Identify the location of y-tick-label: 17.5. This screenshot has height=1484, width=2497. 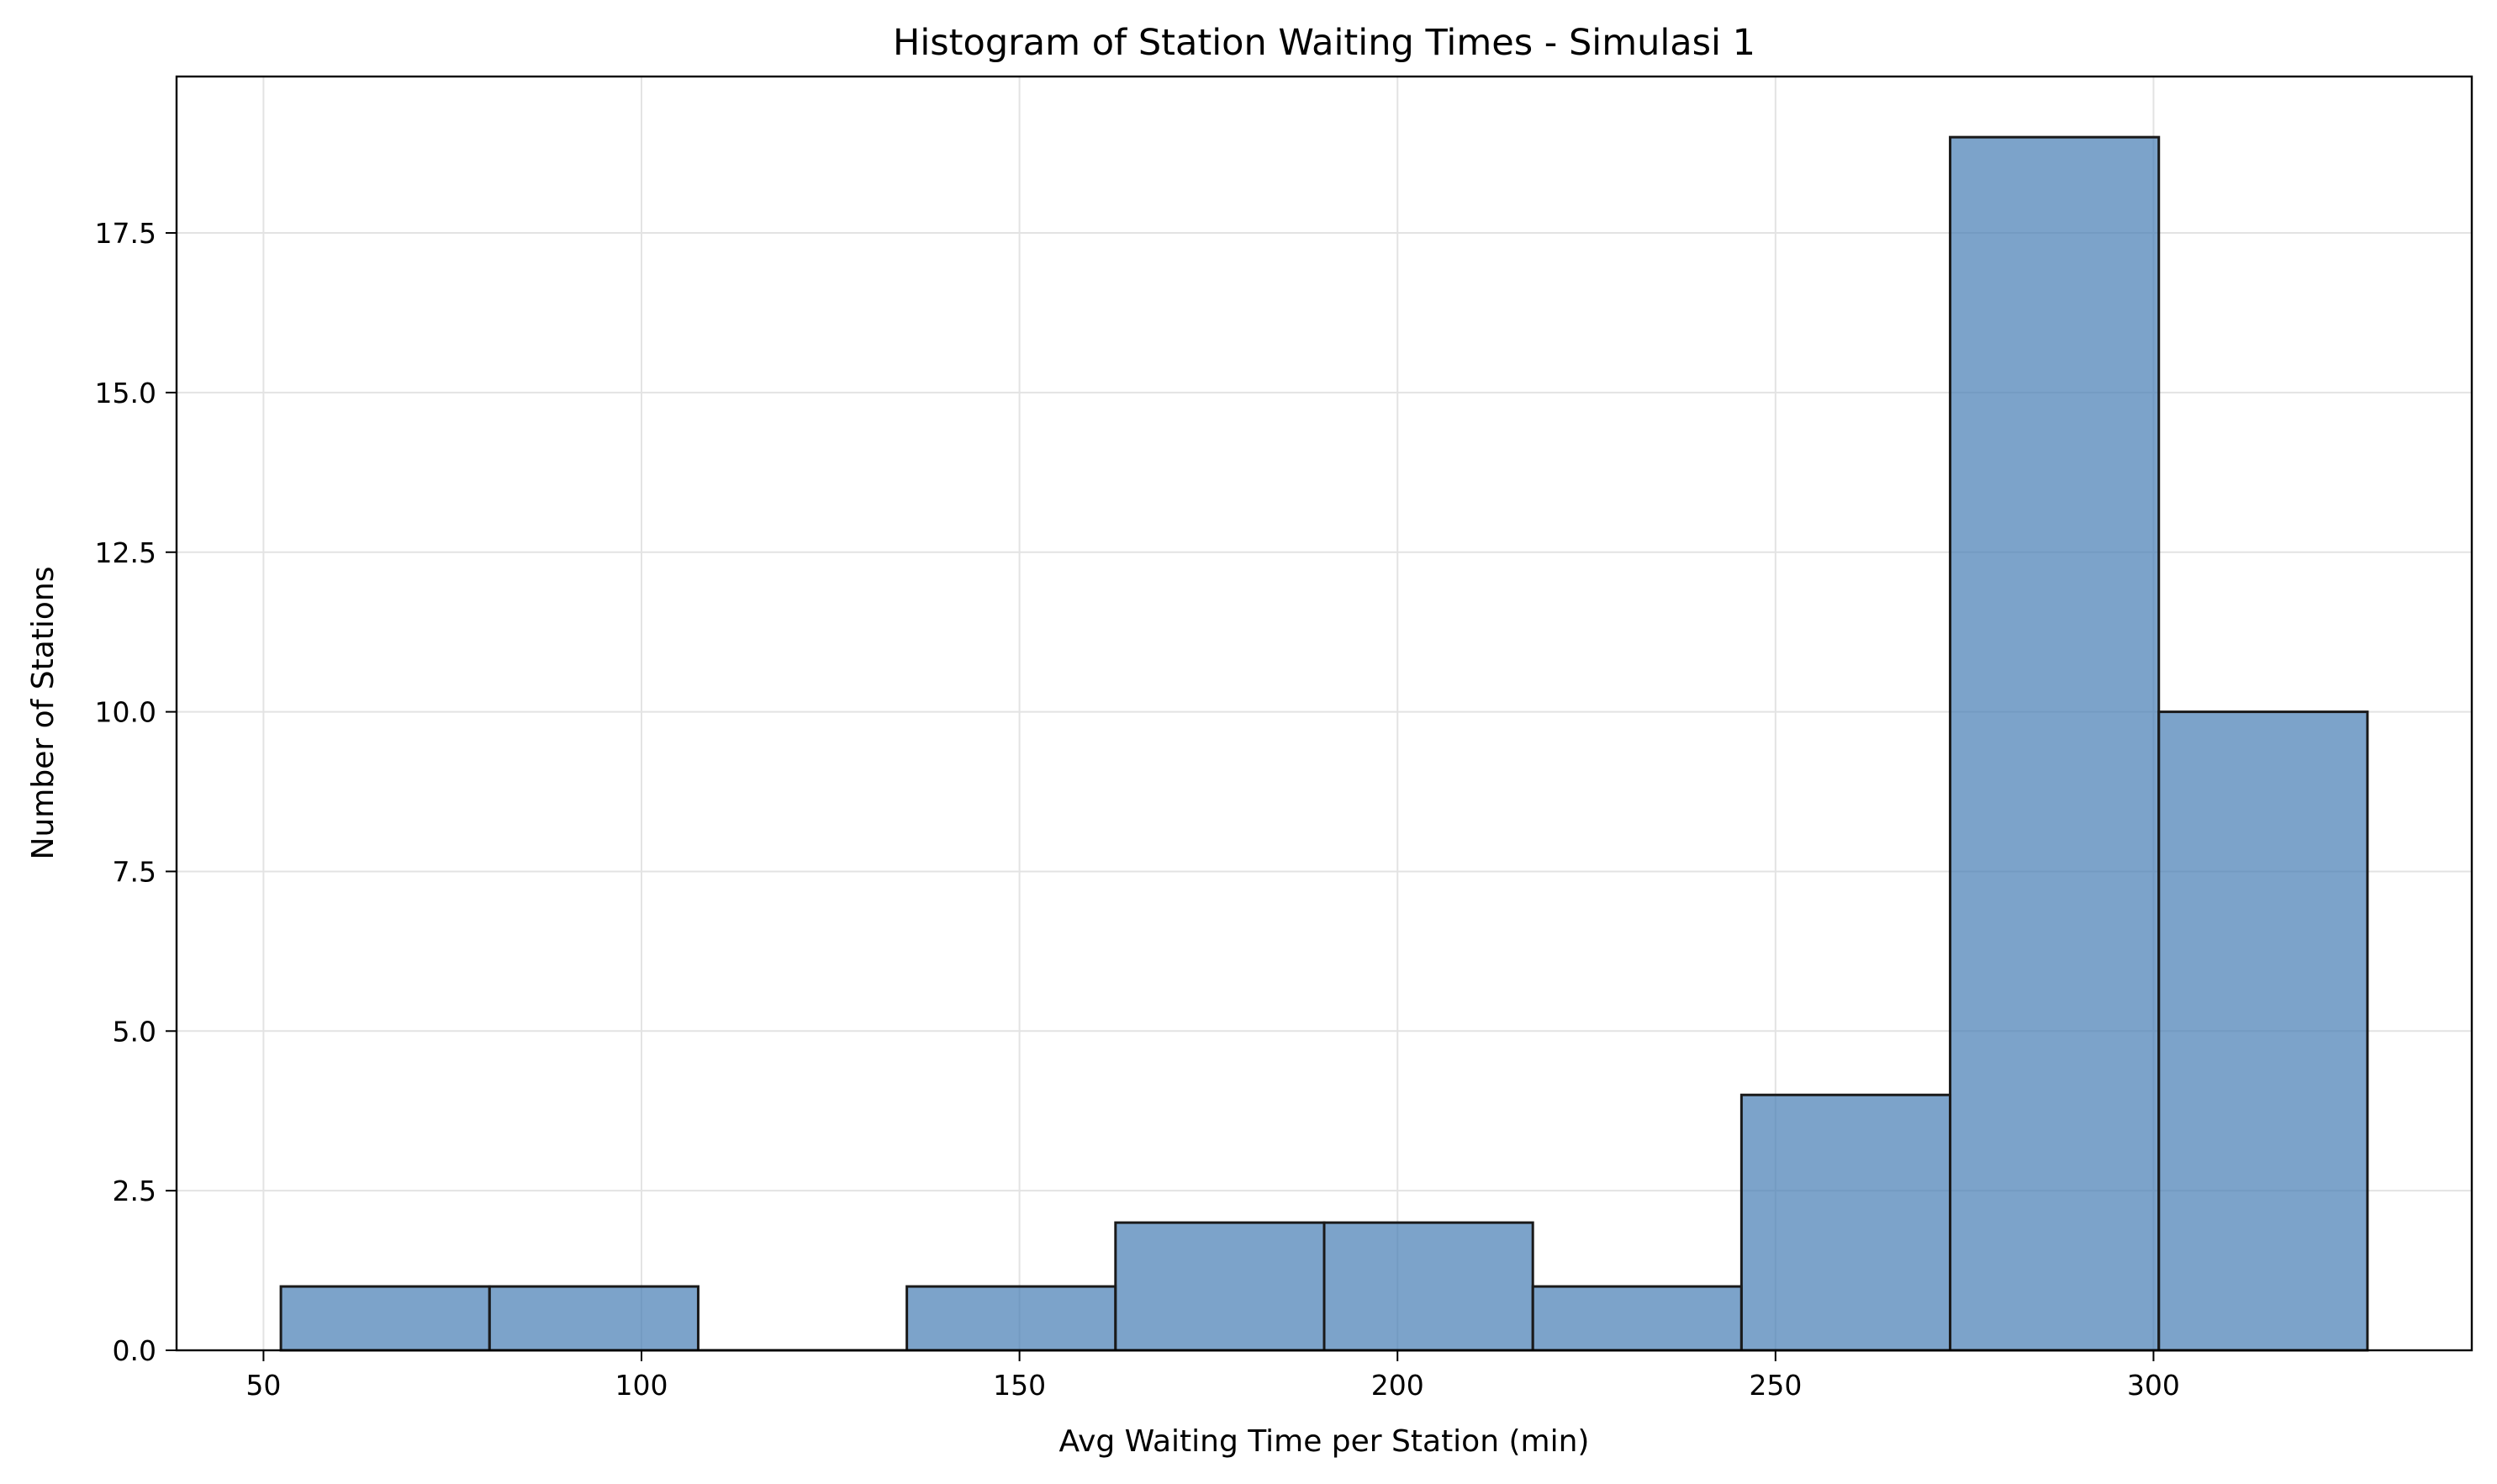
(125, 234).